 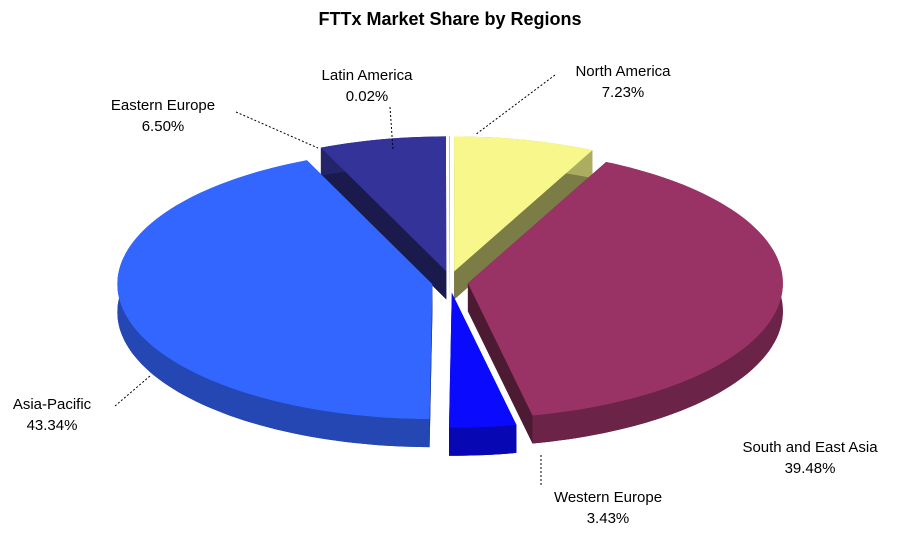 What do you see at coordinates (368, 75) in the screenshot?
I see `slice-label: Latin America` at bounding box center [368, 75].